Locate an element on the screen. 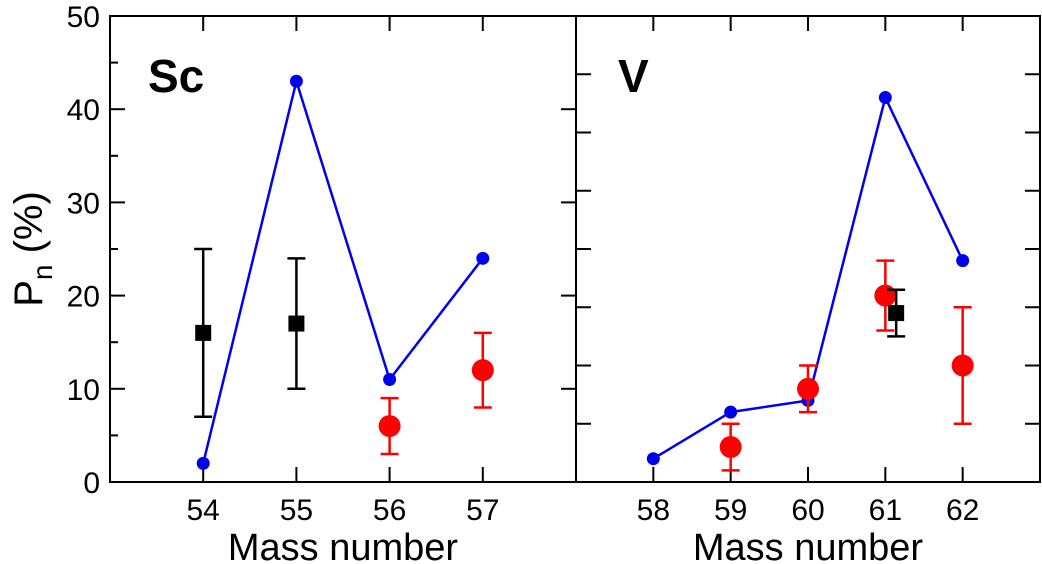 Image resolution: width=1042 pixels, height=564 pixels. x-tick-label: 62 is located at coordinates (962, 510).